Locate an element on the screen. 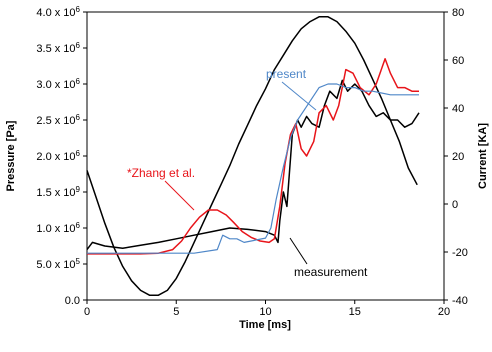 The width and height of the screenshot is (492, 352). y-left-tick-label: 1.0 x 10⁶ is located at coordinates (58, 228).